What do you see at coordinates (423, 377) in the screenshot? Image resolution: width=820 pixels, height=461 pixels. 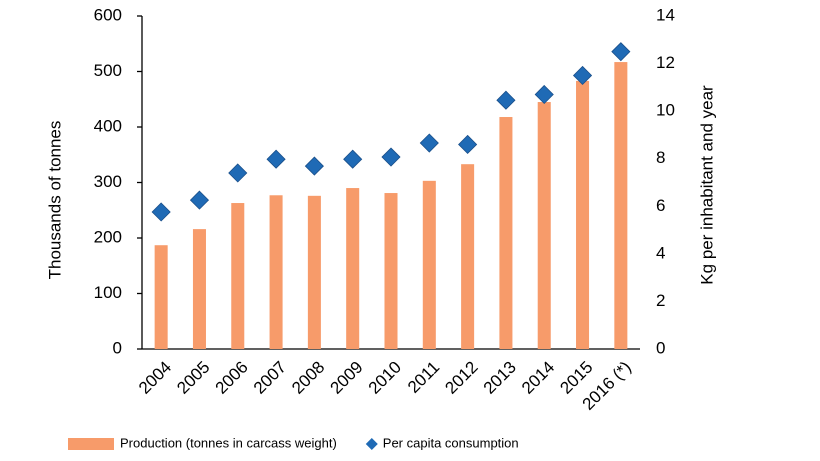 I see `x-tick-label: 2011` at bounding box center [423, 377].